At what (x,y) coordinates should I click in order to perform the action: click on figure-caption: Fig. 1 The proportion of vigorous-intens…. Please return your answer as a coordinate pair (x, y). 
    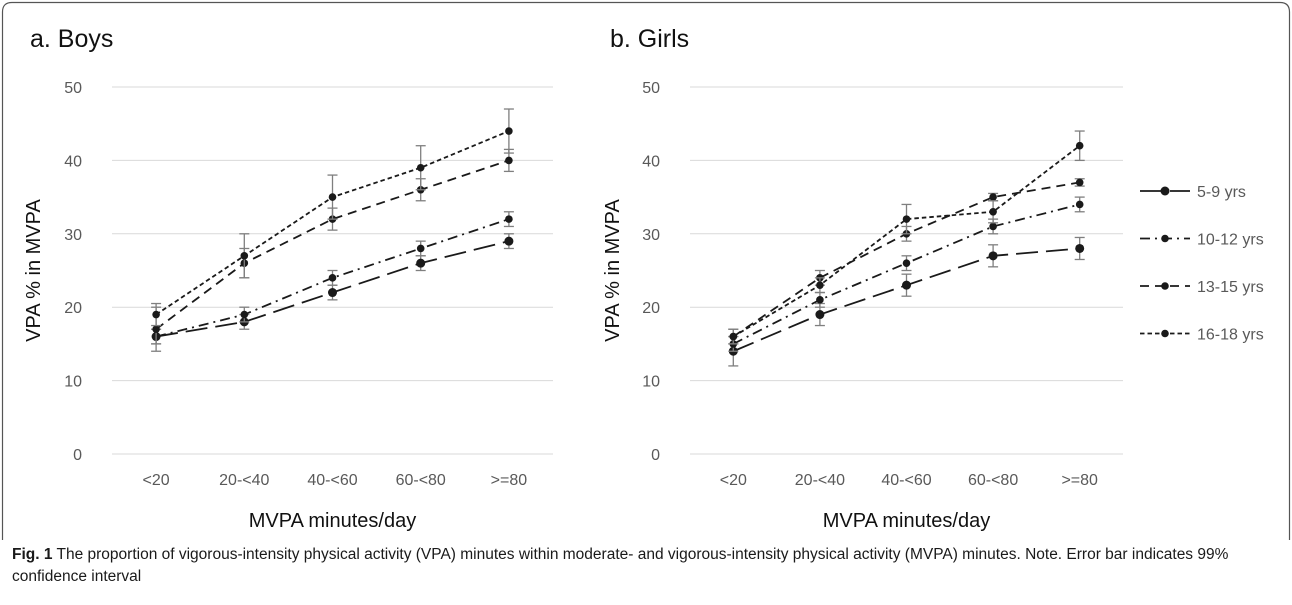
    Looking at the image, I should click on (632, 566).